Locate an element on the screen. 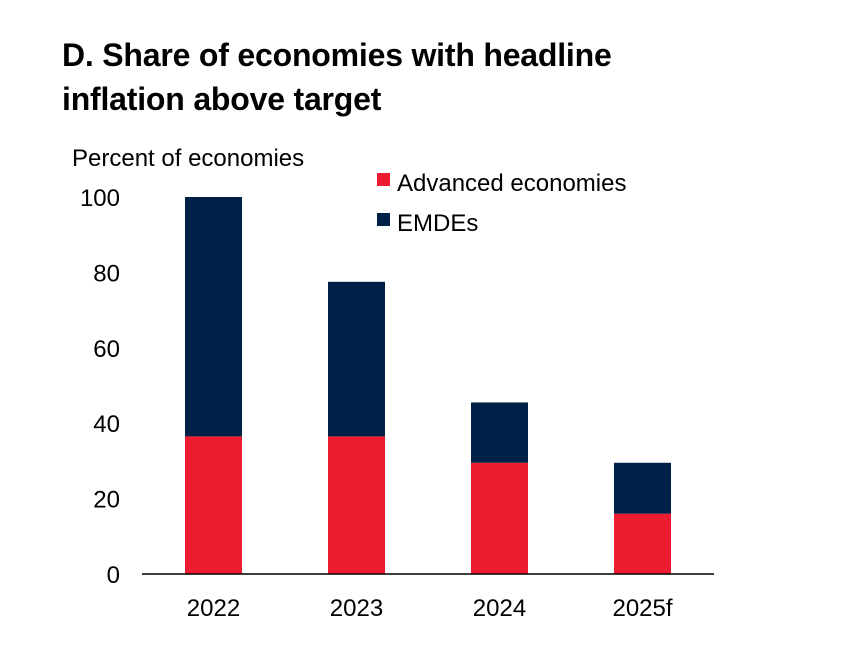 This screenshot has width=849, height=671. y-axis-ticks: 0 20 40 60 80 100 is located at coordinates (100, 387).